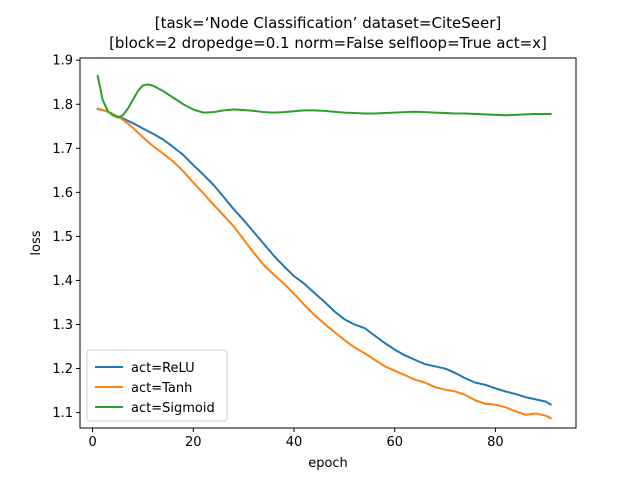 The width and height of the screenshot is (640, 480). Describe the element at coordinates (394, 442) in the screenshot. I see `x-tick-label: 60` at that location.